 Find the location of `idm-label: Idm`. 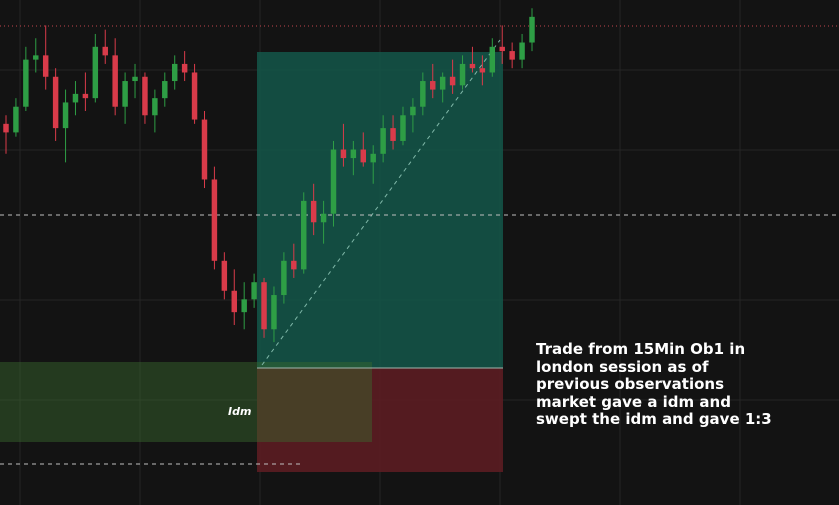

idm-label: Idm is located at coordinates (240, 411).